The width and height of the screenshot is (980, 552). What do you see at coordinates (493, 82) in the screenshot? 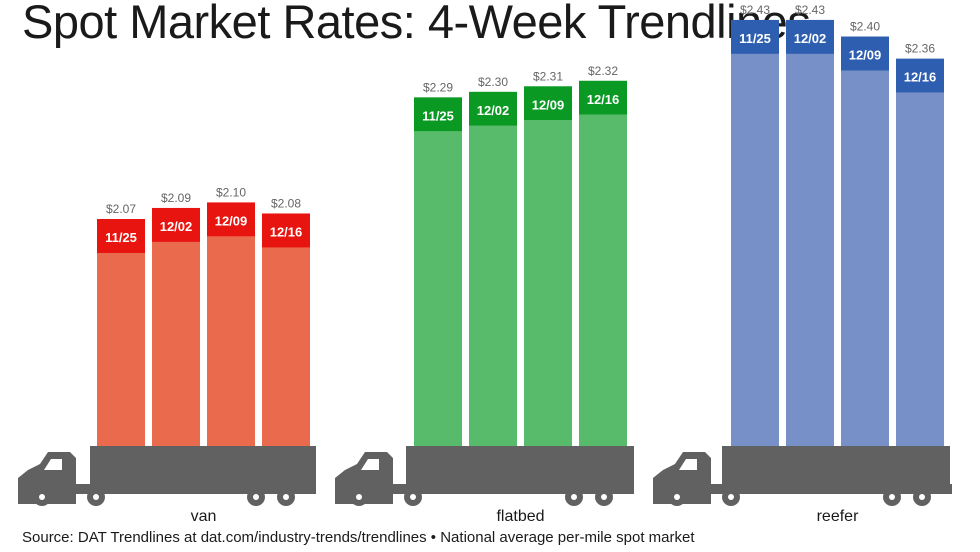
I see `value-label: $2.30` at bounding box center [493, 82].